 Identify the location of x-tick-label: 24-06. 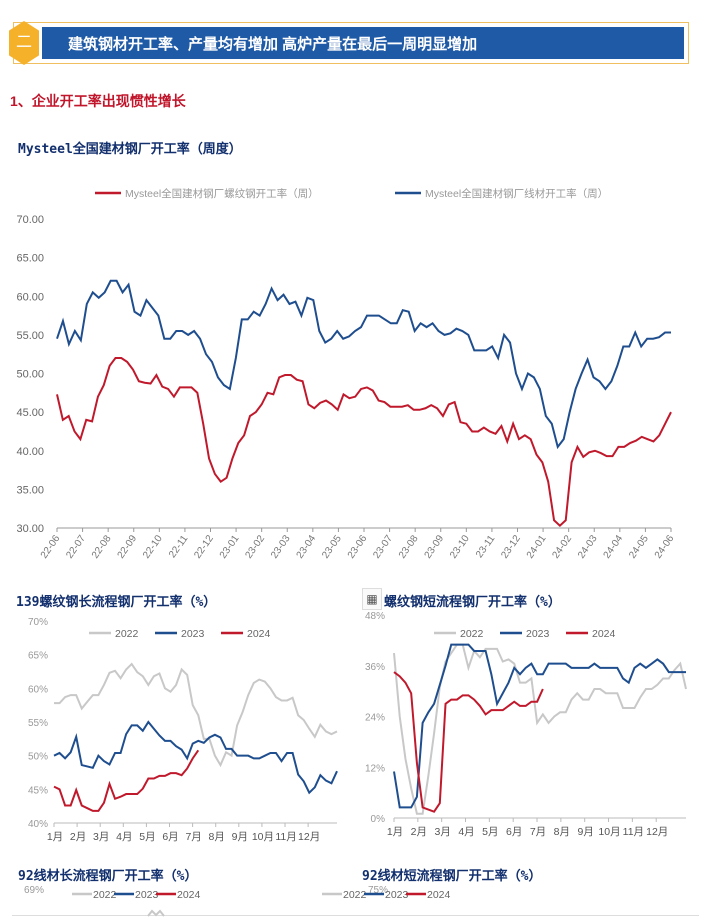
(665, 547).